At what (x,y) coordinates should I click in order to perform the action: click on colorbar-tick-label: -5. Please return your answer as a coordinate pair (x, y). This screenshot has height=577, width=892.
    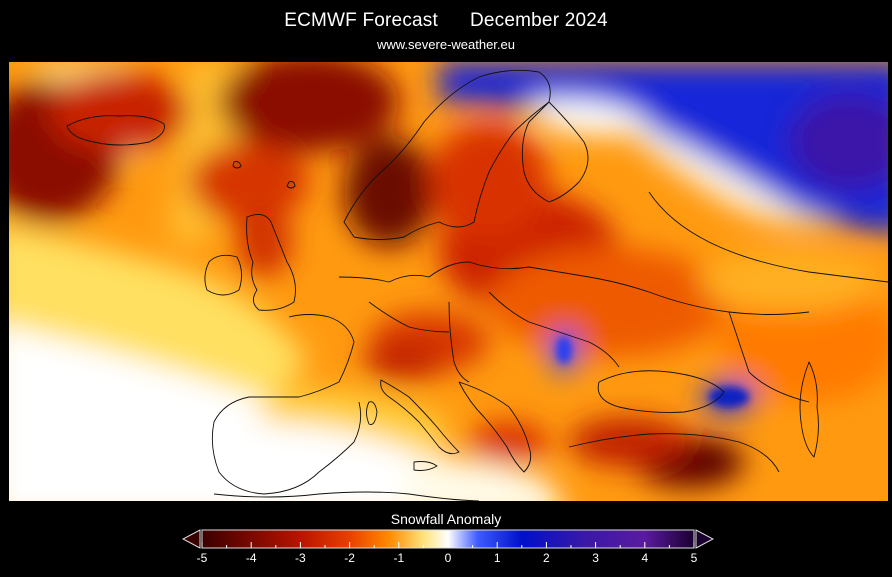
    Looking at the image, I should click on (202, 558).